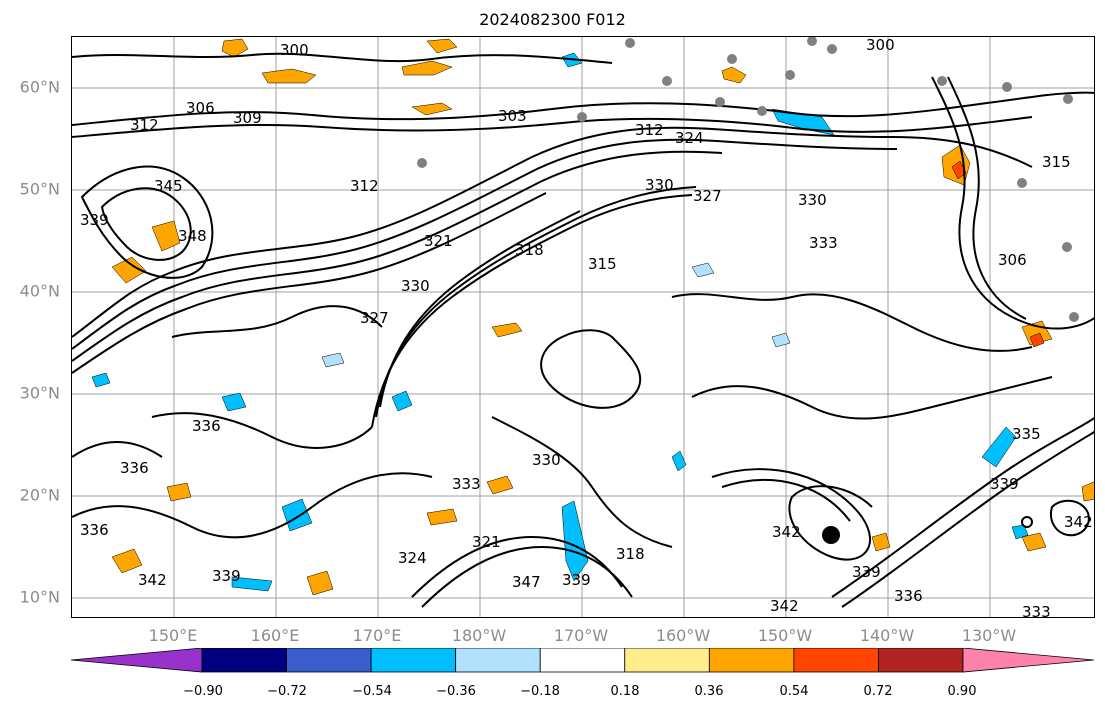 This screenshot has width=1105, height=712. I want to click on colorbar-tick-label: 0.54, so click(794, 691).